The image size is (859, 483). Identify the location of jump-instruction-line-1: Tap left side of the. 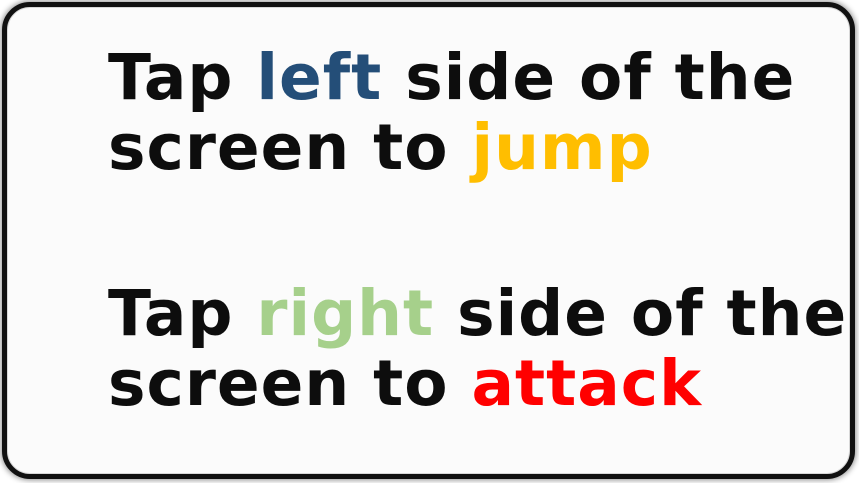
(468, 78).